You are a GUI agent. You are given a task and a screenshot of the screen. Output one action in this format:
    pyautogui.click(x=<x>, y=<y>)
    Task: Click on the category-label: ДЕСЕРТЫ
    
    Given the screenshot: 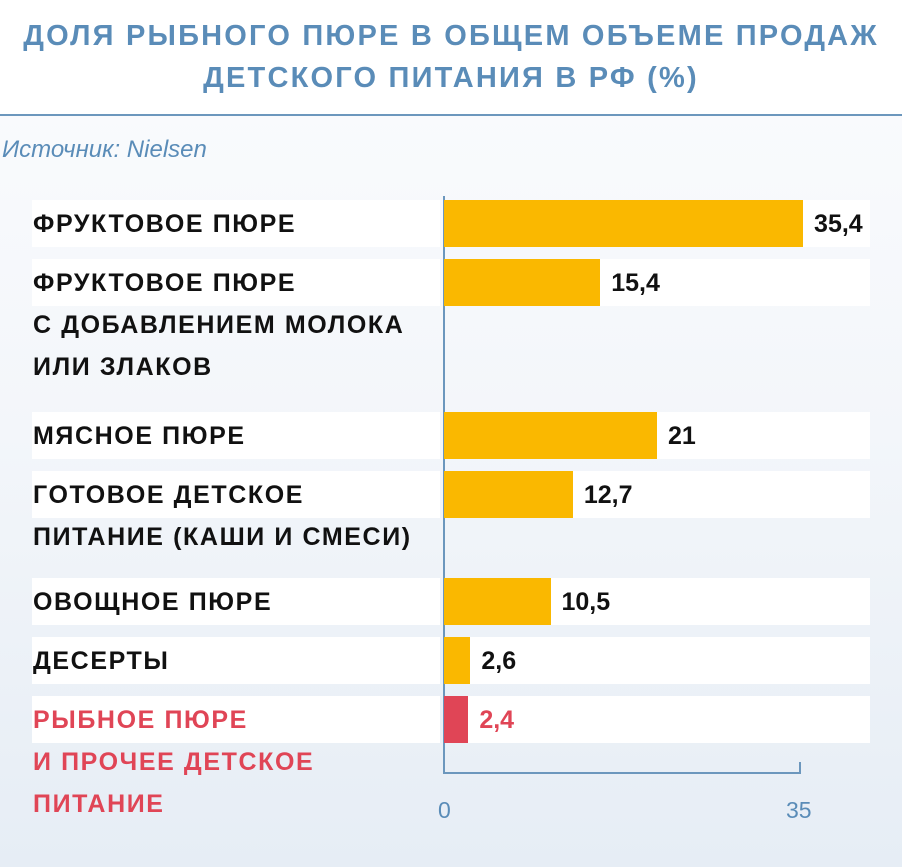 What is the action you would take?
    pyautogui.click(x=101, y=661)
    